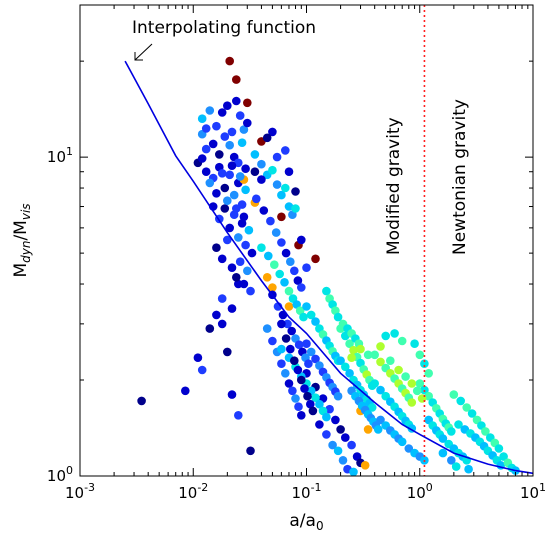 The image size is (549, 536). What do you see at coordinates (143, 52) in the screenshot?
I see `curve-annotation-arrow` at bounding box center [143, 52].